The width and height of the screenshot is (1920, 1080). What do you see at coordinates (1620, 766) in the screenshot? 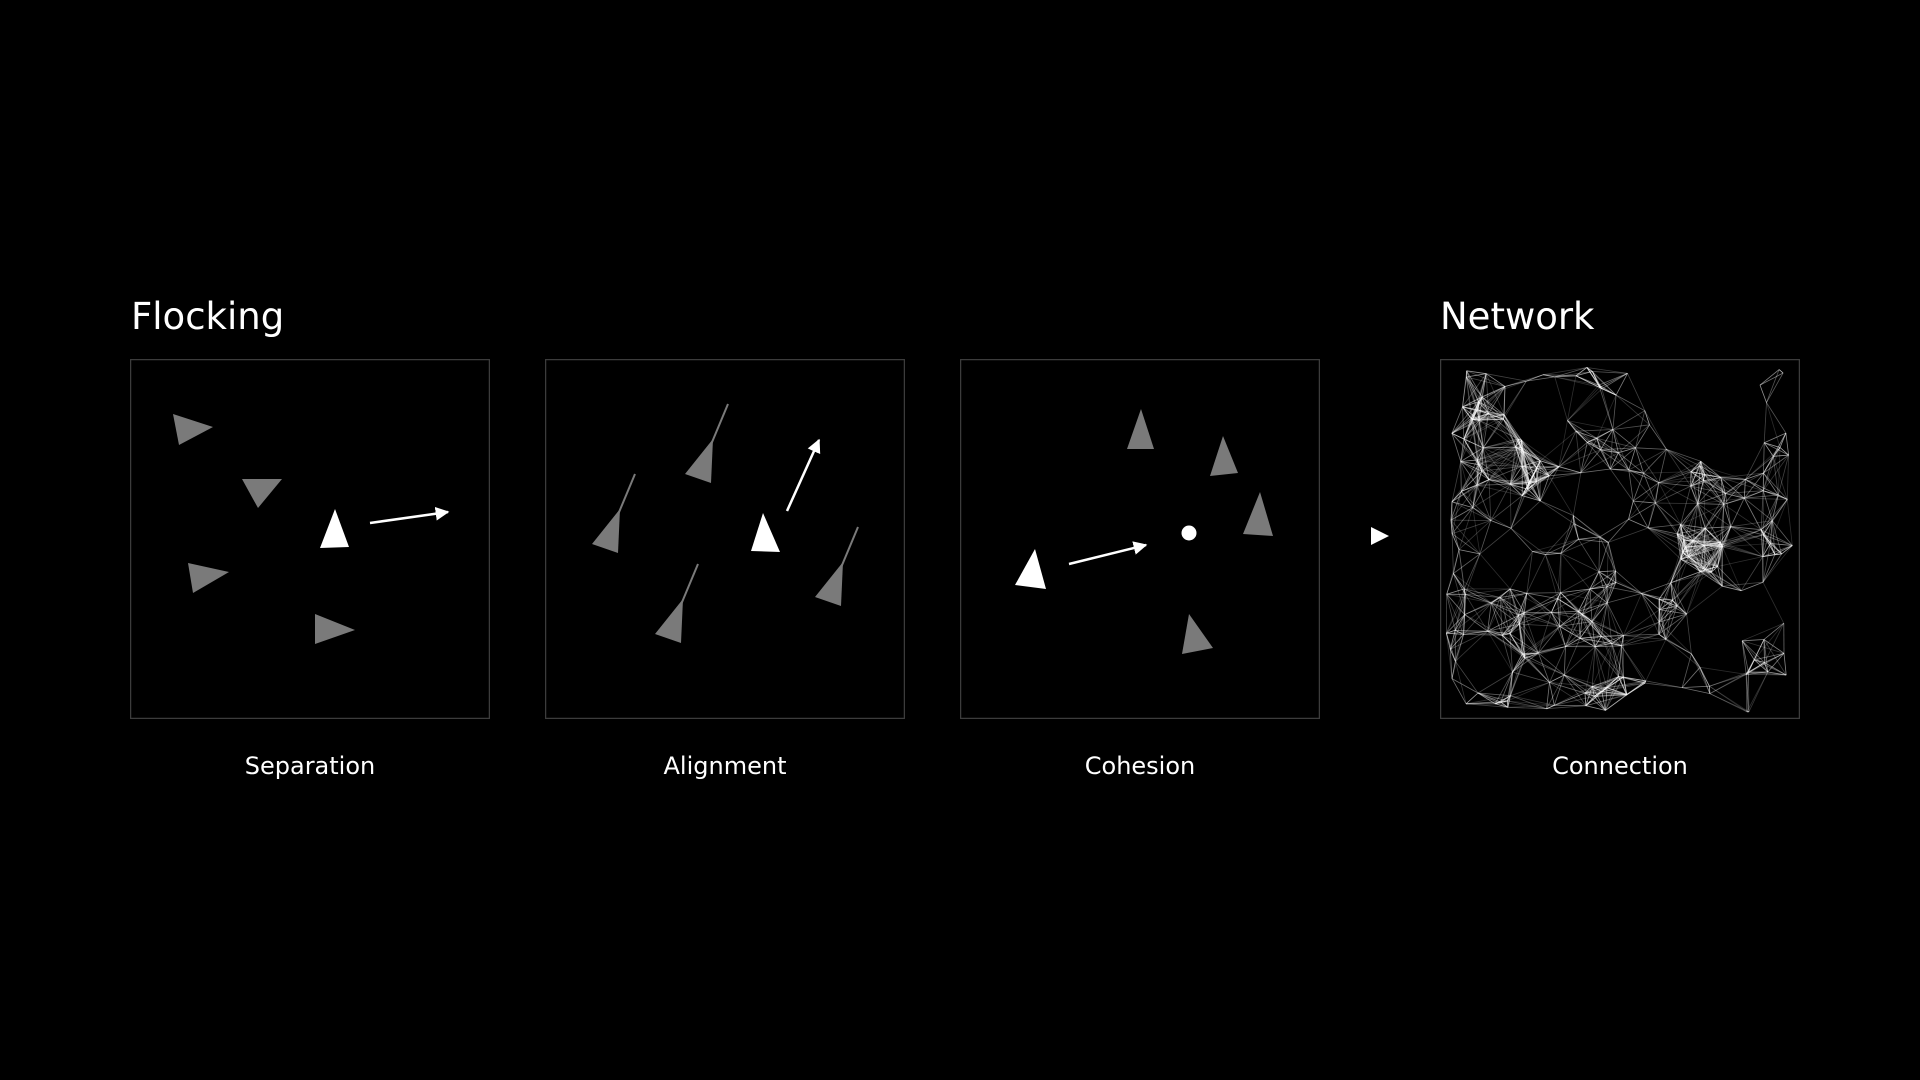
I see `connection-caption: Connection` at bounding box center [1620, 766].